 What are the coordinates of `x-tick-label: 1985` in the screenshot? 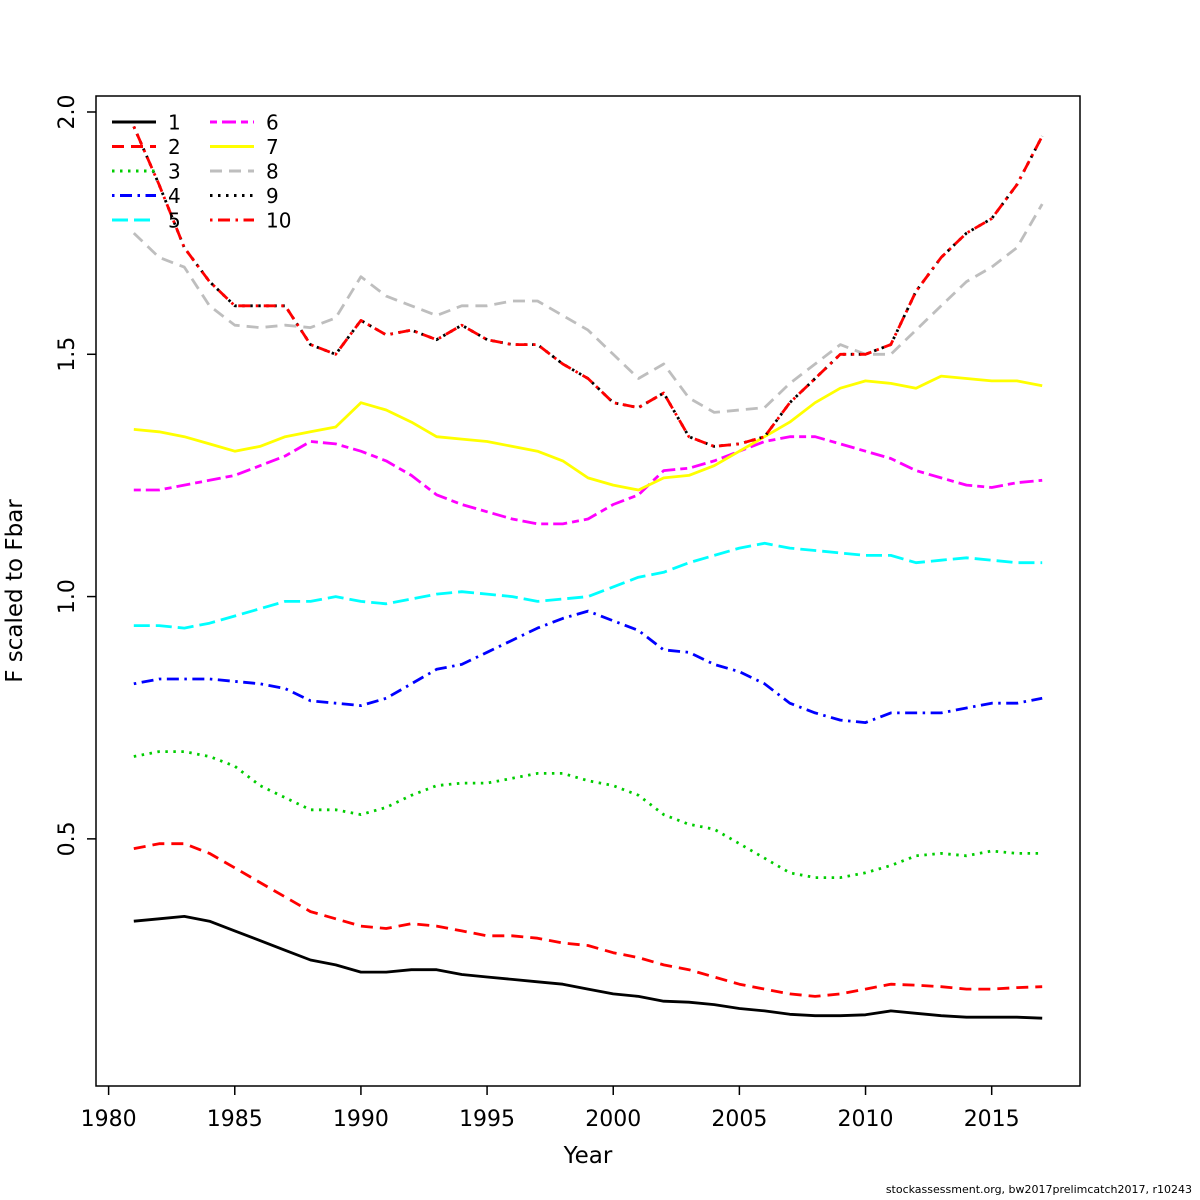 It's located at (235, 1119).